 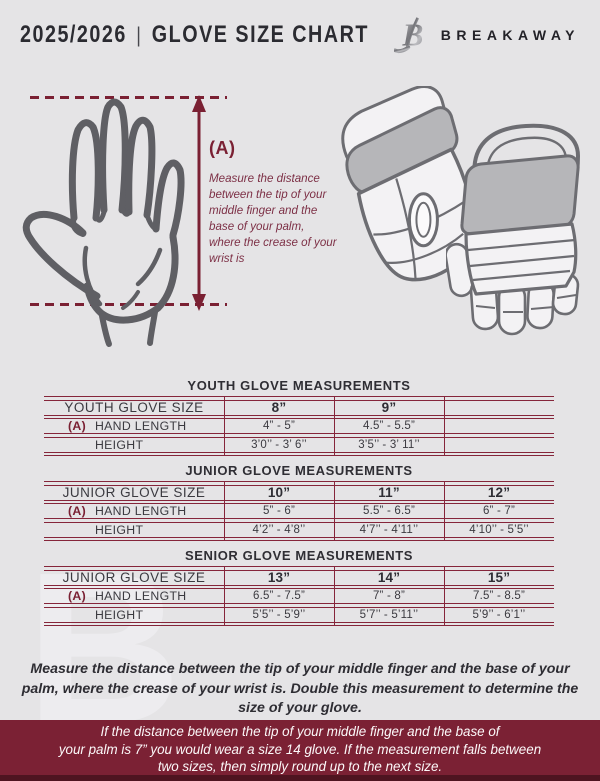 I want to click on senior-table-title: SENIOR GLOVE MEASUREMENTS, so click(x=299, y=555).